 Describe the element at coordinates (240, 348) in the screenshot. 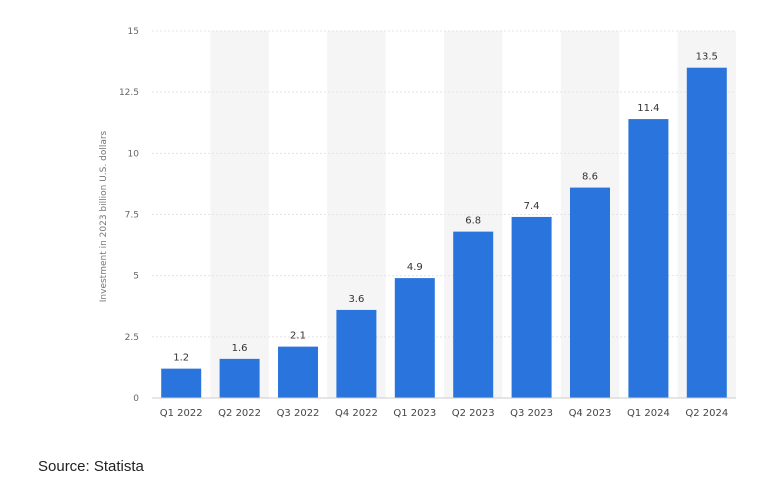

I see `data-label: 1.6` at that location.